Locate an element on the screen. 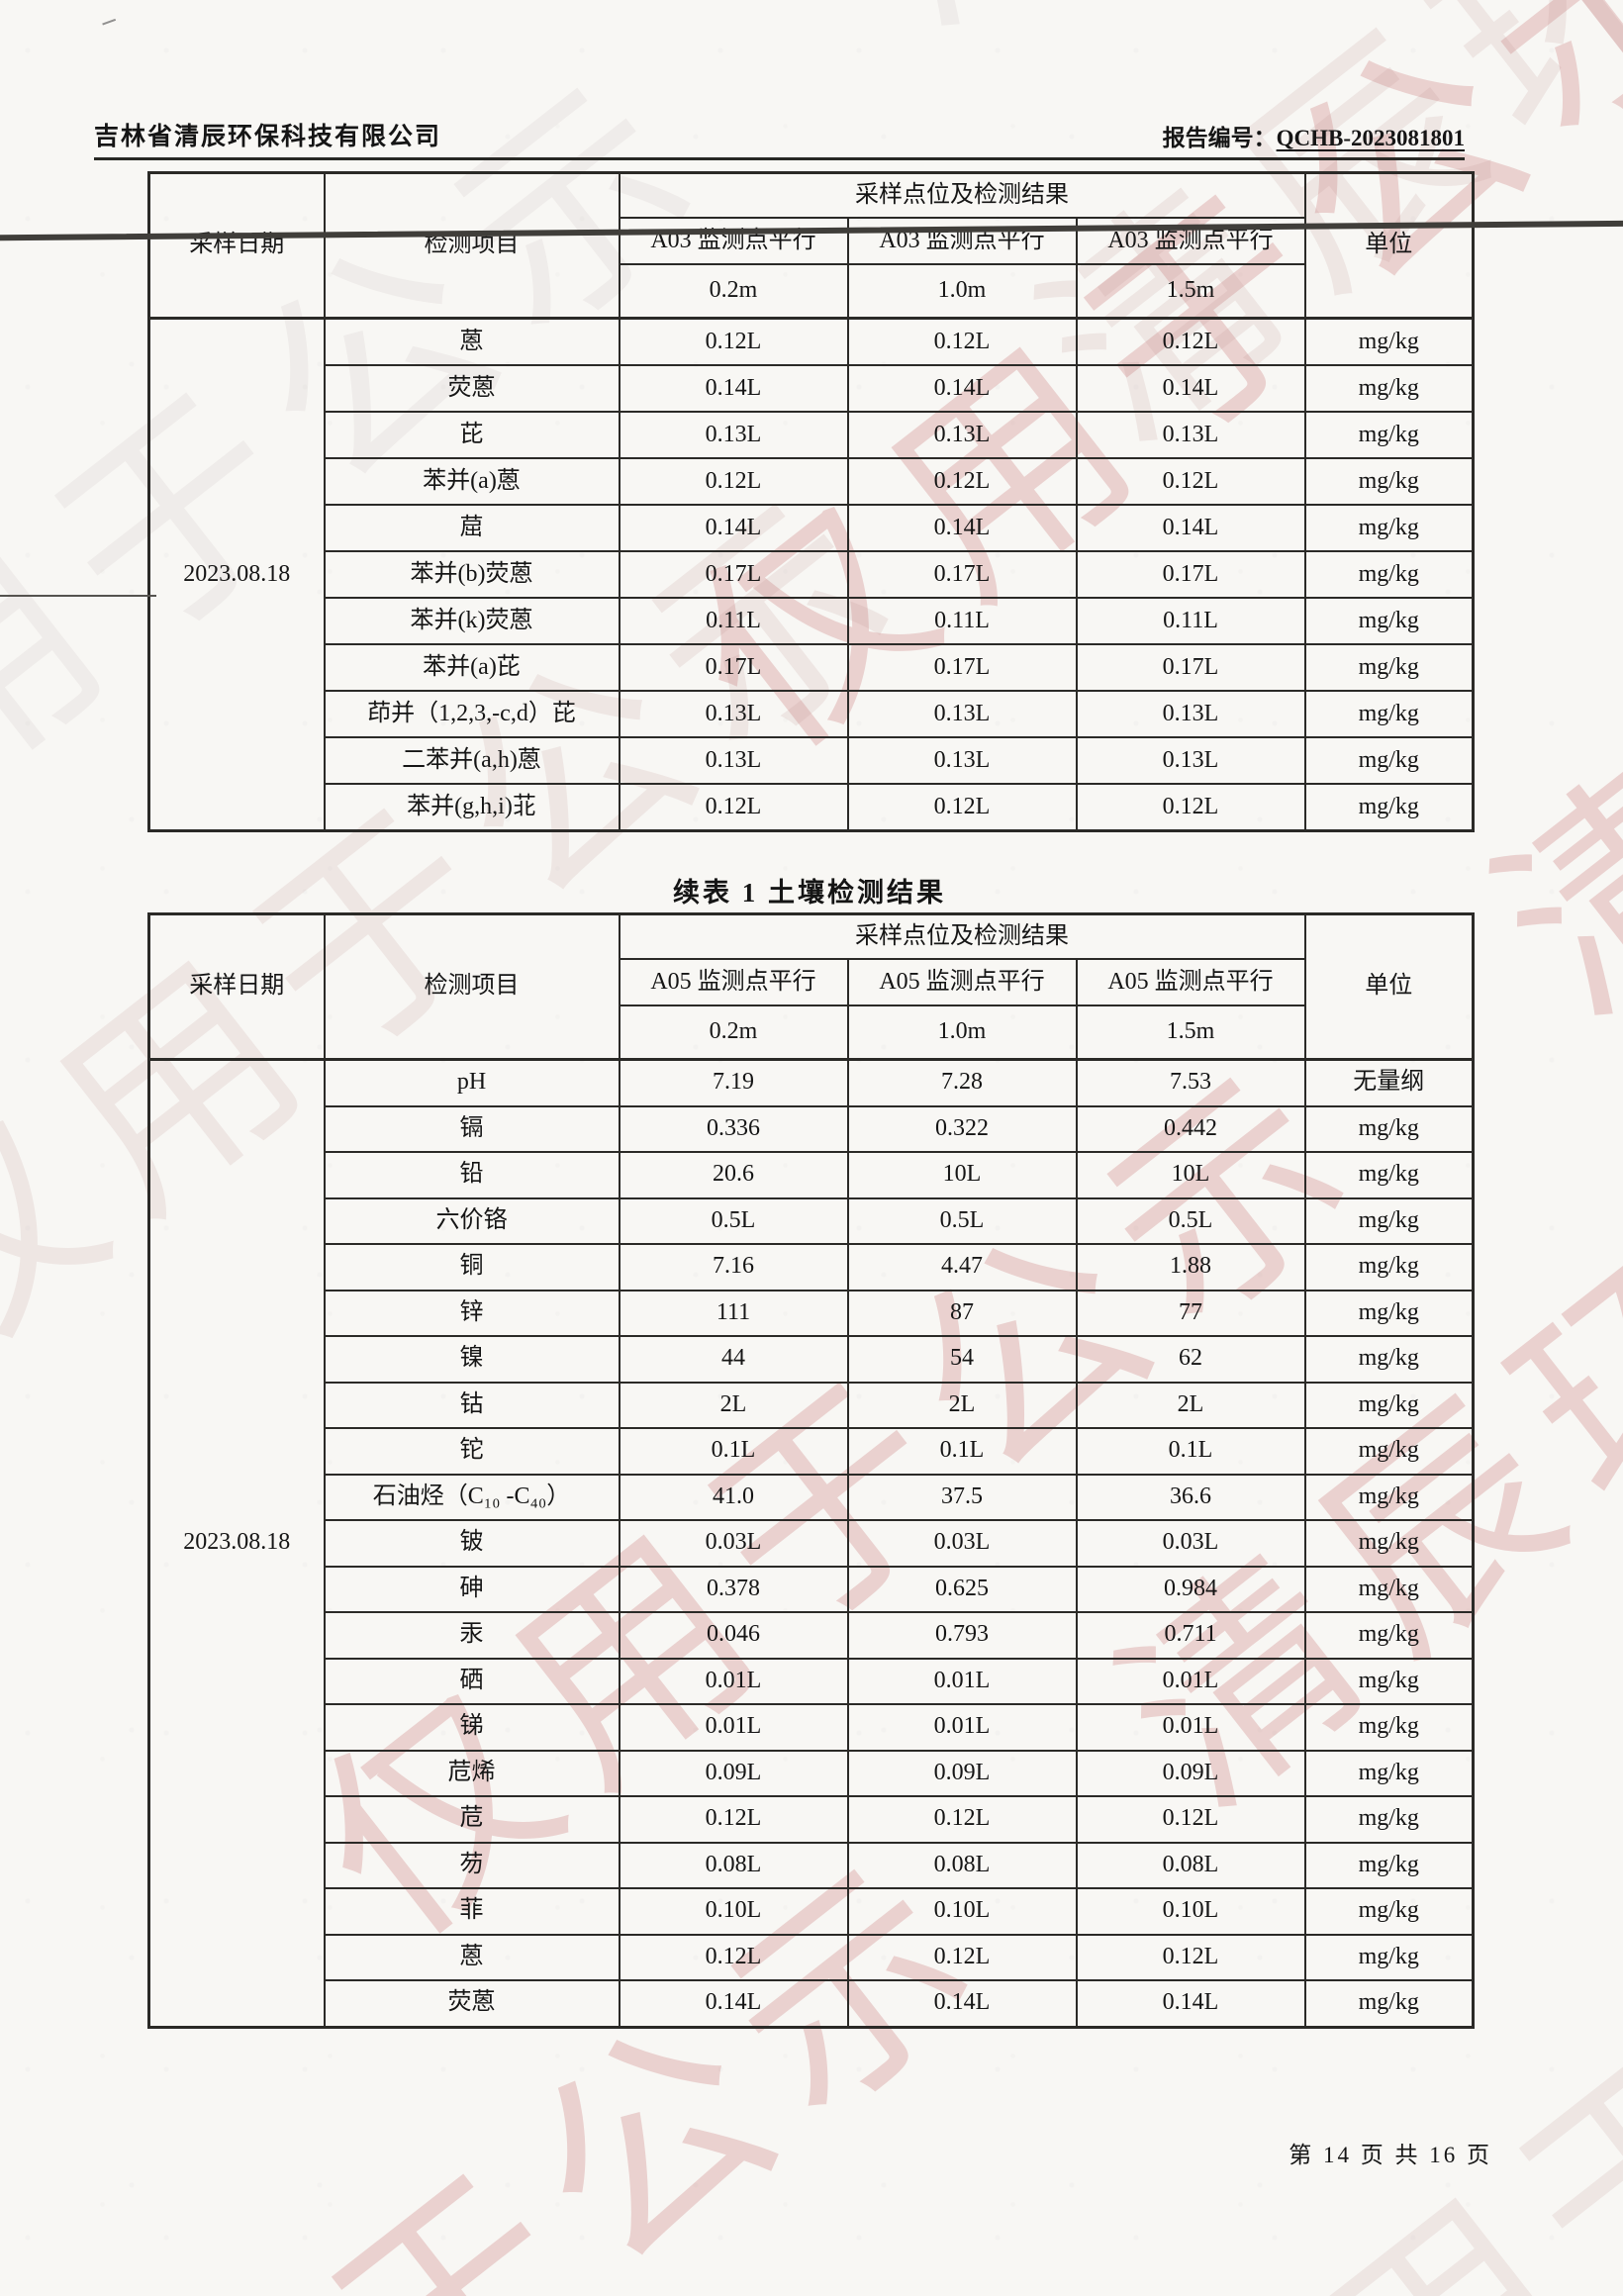  value-1-0m-cell: 0.10L is located at coordinates (962, 1911).